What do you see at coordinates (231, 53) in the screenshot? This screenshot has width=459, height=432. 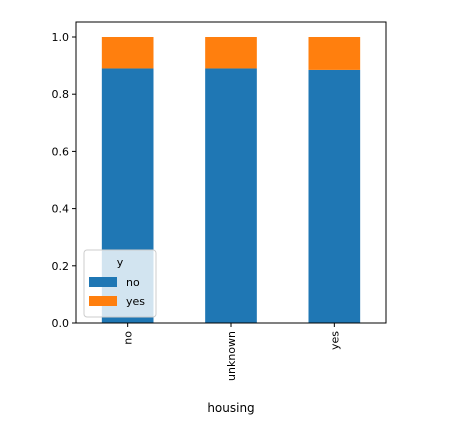 I see `bar-unknown-yes` at bounding box center [231, 53].